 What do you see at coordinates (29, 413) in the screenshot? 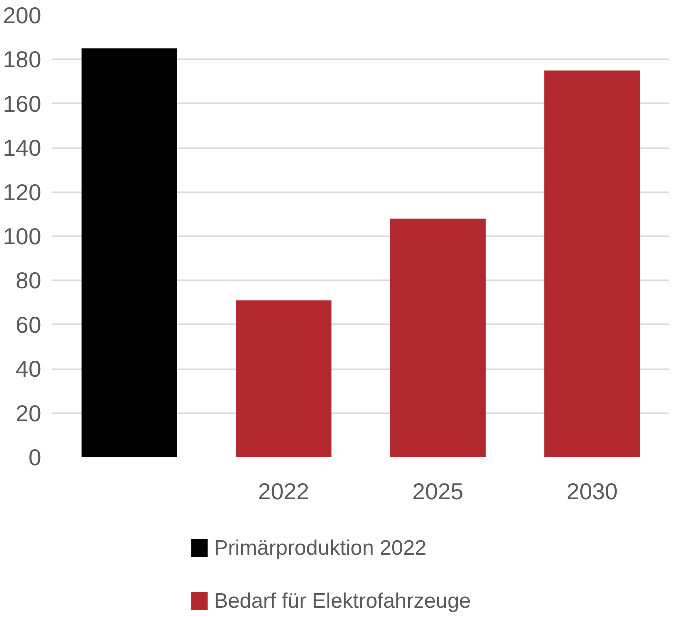
I see `y-tick-label: 20` at bounding box center [29, 413].